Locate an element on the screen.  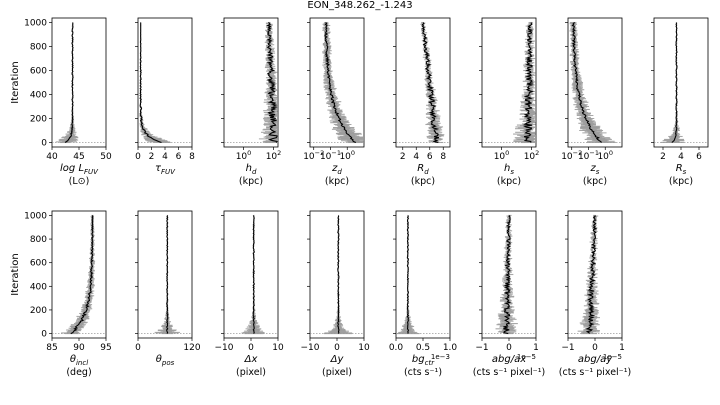
figure-title: EON_348.262_-1.243 is located at coordinates (360, 5).